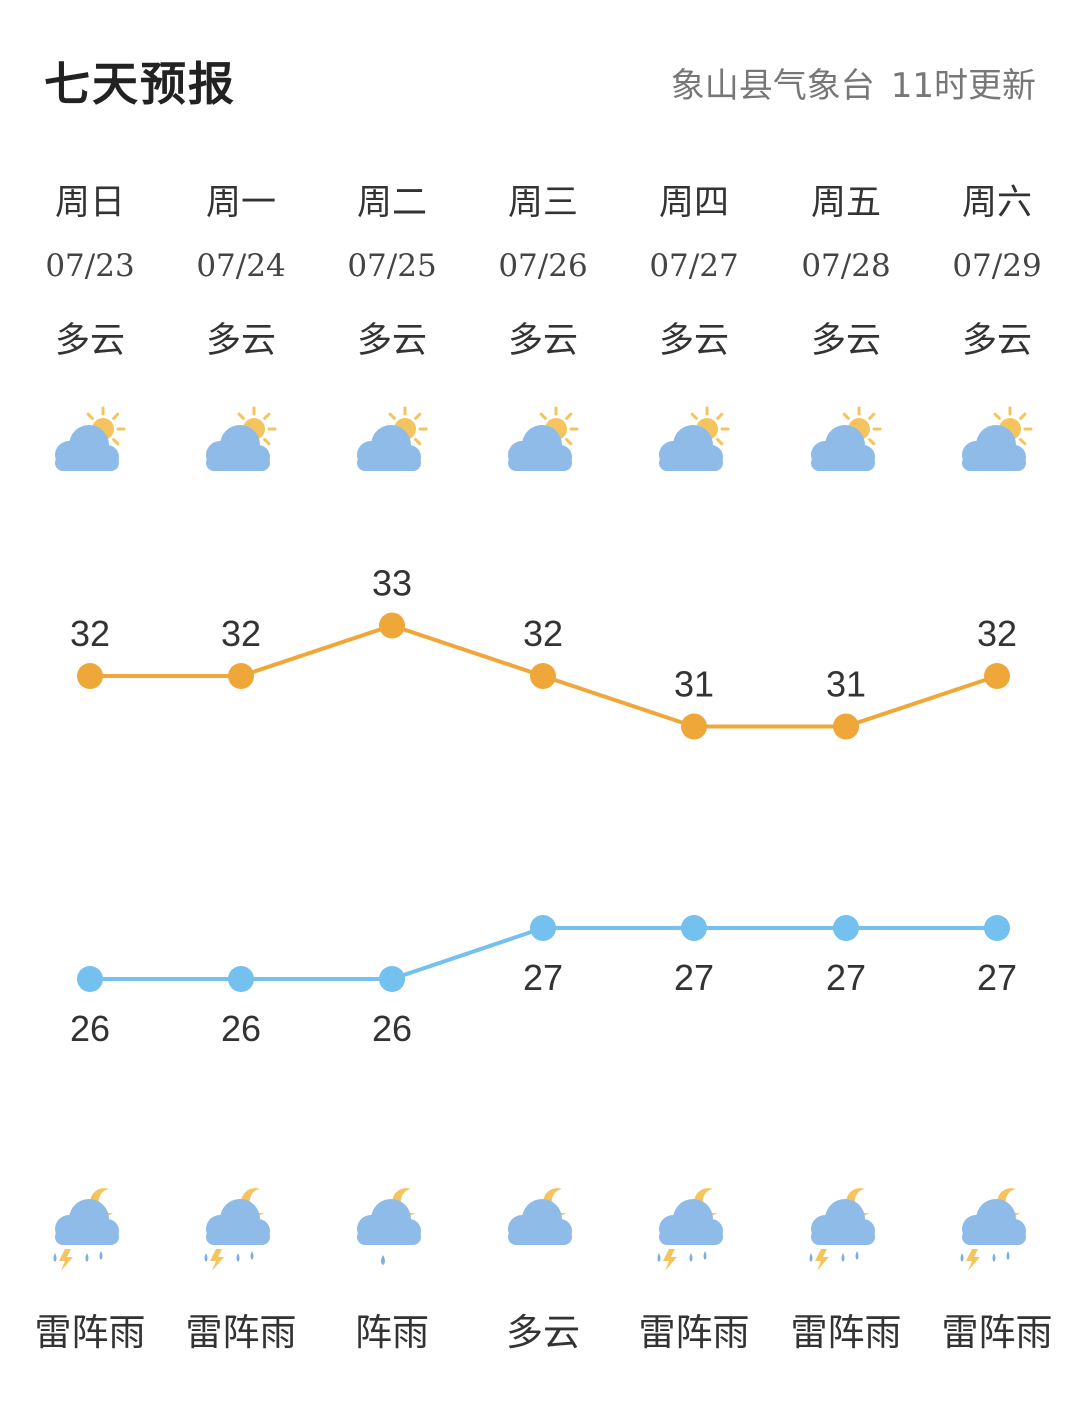  I want to click on day-of-week: 周四, so click(693, 203).